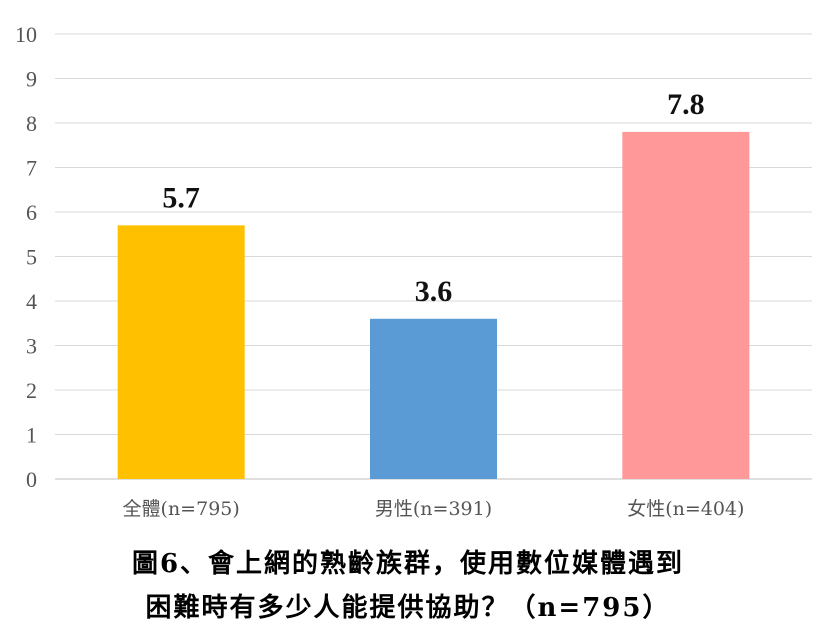  What do you see at coordinates (686, 104) in the screenshot?
I see `data-label: 7.8` at bounding box center [686, 104].